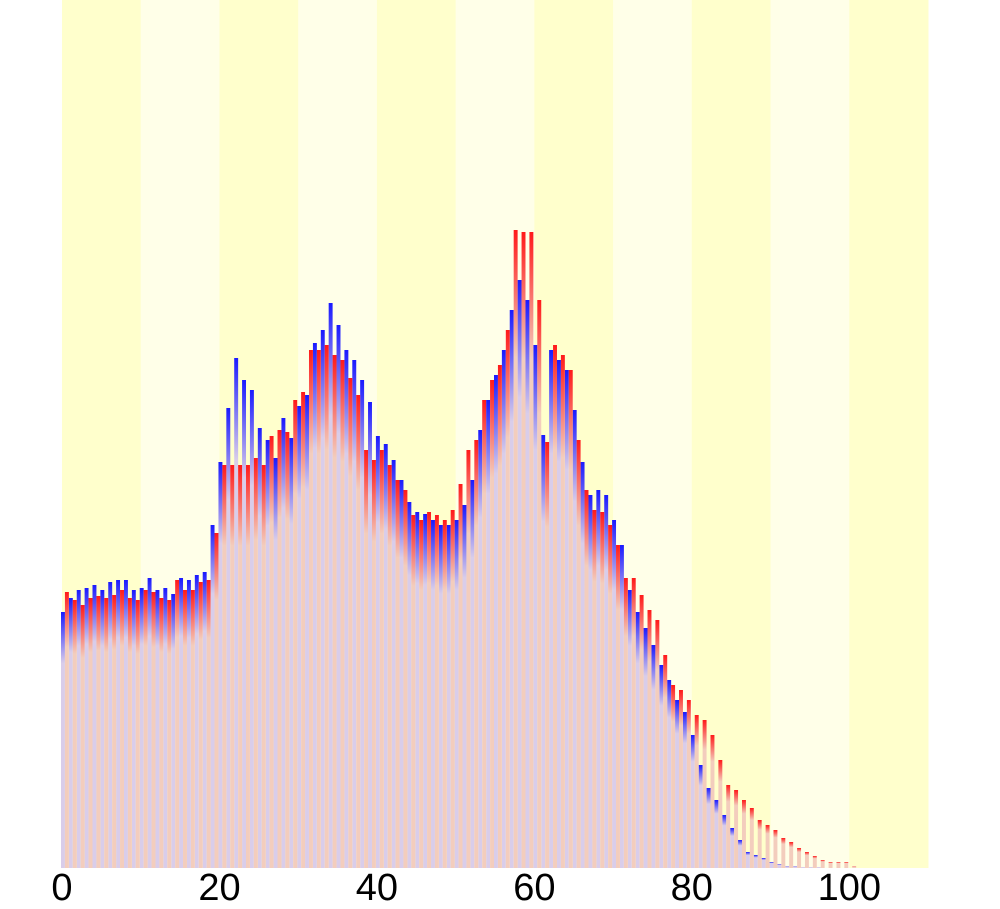  What do you see at coordinates (219, 888) in the screenshot?
I see `x-tick-label: 20` at bounding box center [219, 888].